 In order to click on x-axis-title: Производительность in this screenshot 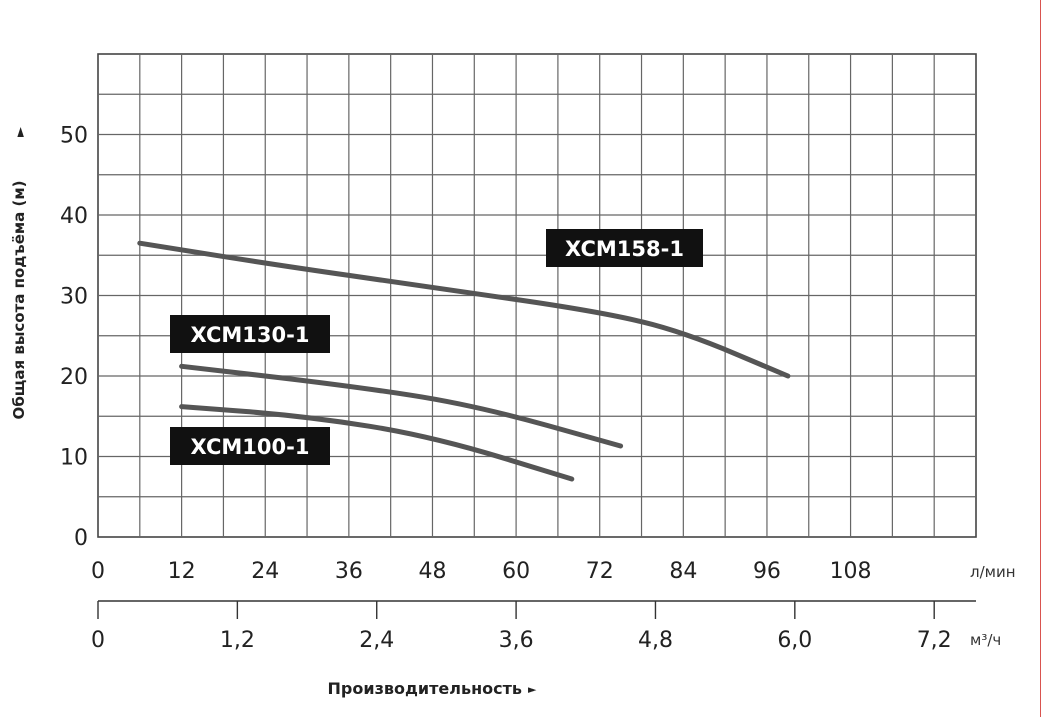, I will do `click(425, 688)`.